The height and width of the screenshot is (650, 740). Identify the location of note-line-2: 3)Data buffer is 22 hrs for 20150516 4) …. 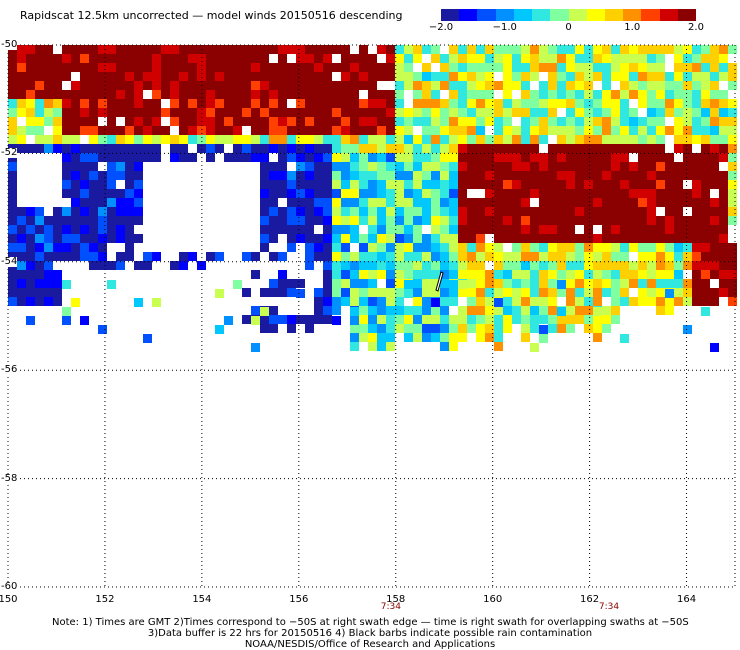
(370, 633).